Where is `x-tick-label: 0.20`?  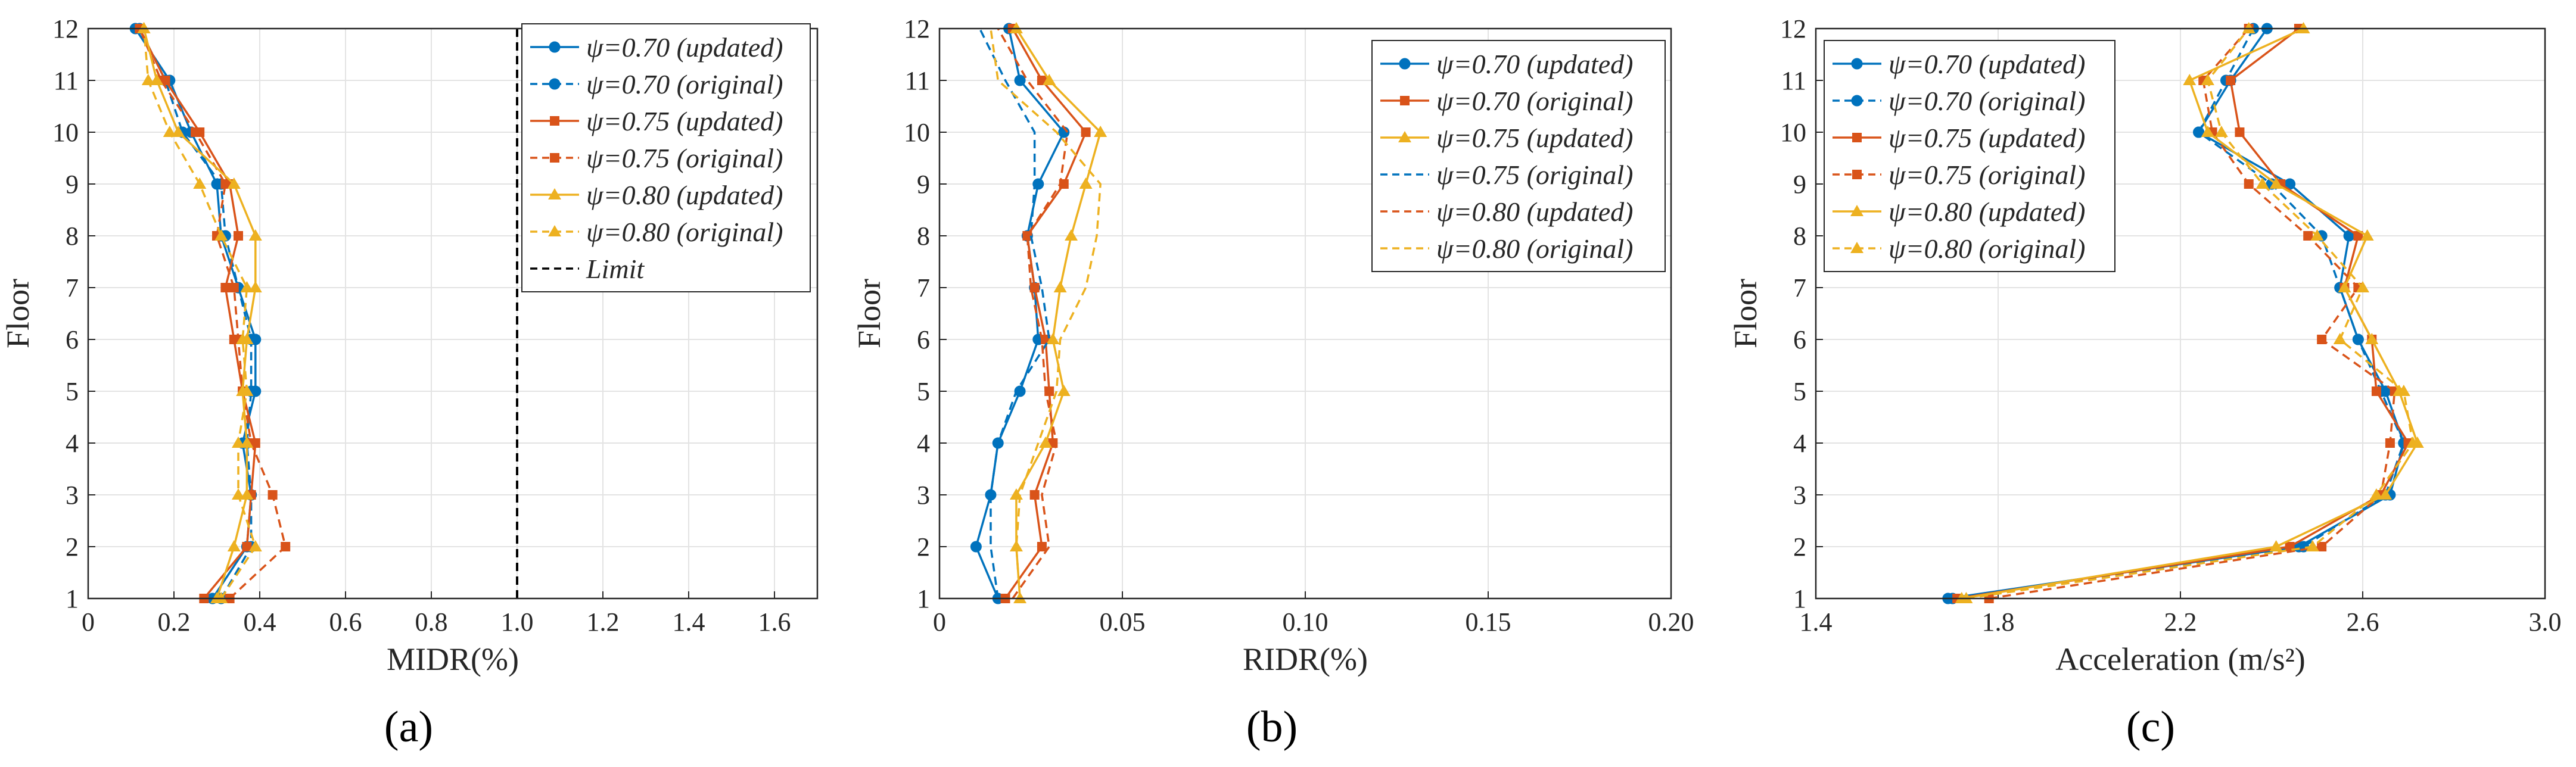 x-tick-label: 0.20 is located at coordinates (1671, 622).